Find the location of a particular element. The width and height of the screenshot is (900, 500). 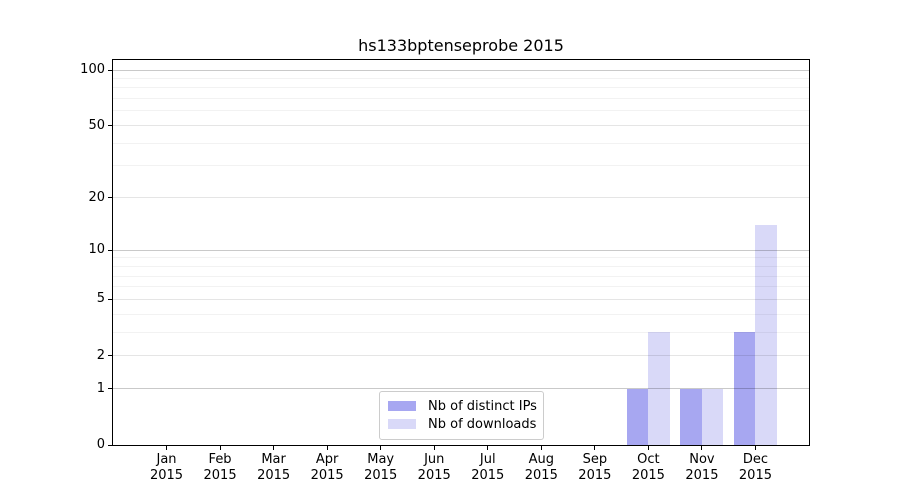

x-tick-mark-apr is located at coordinates (327, 447).